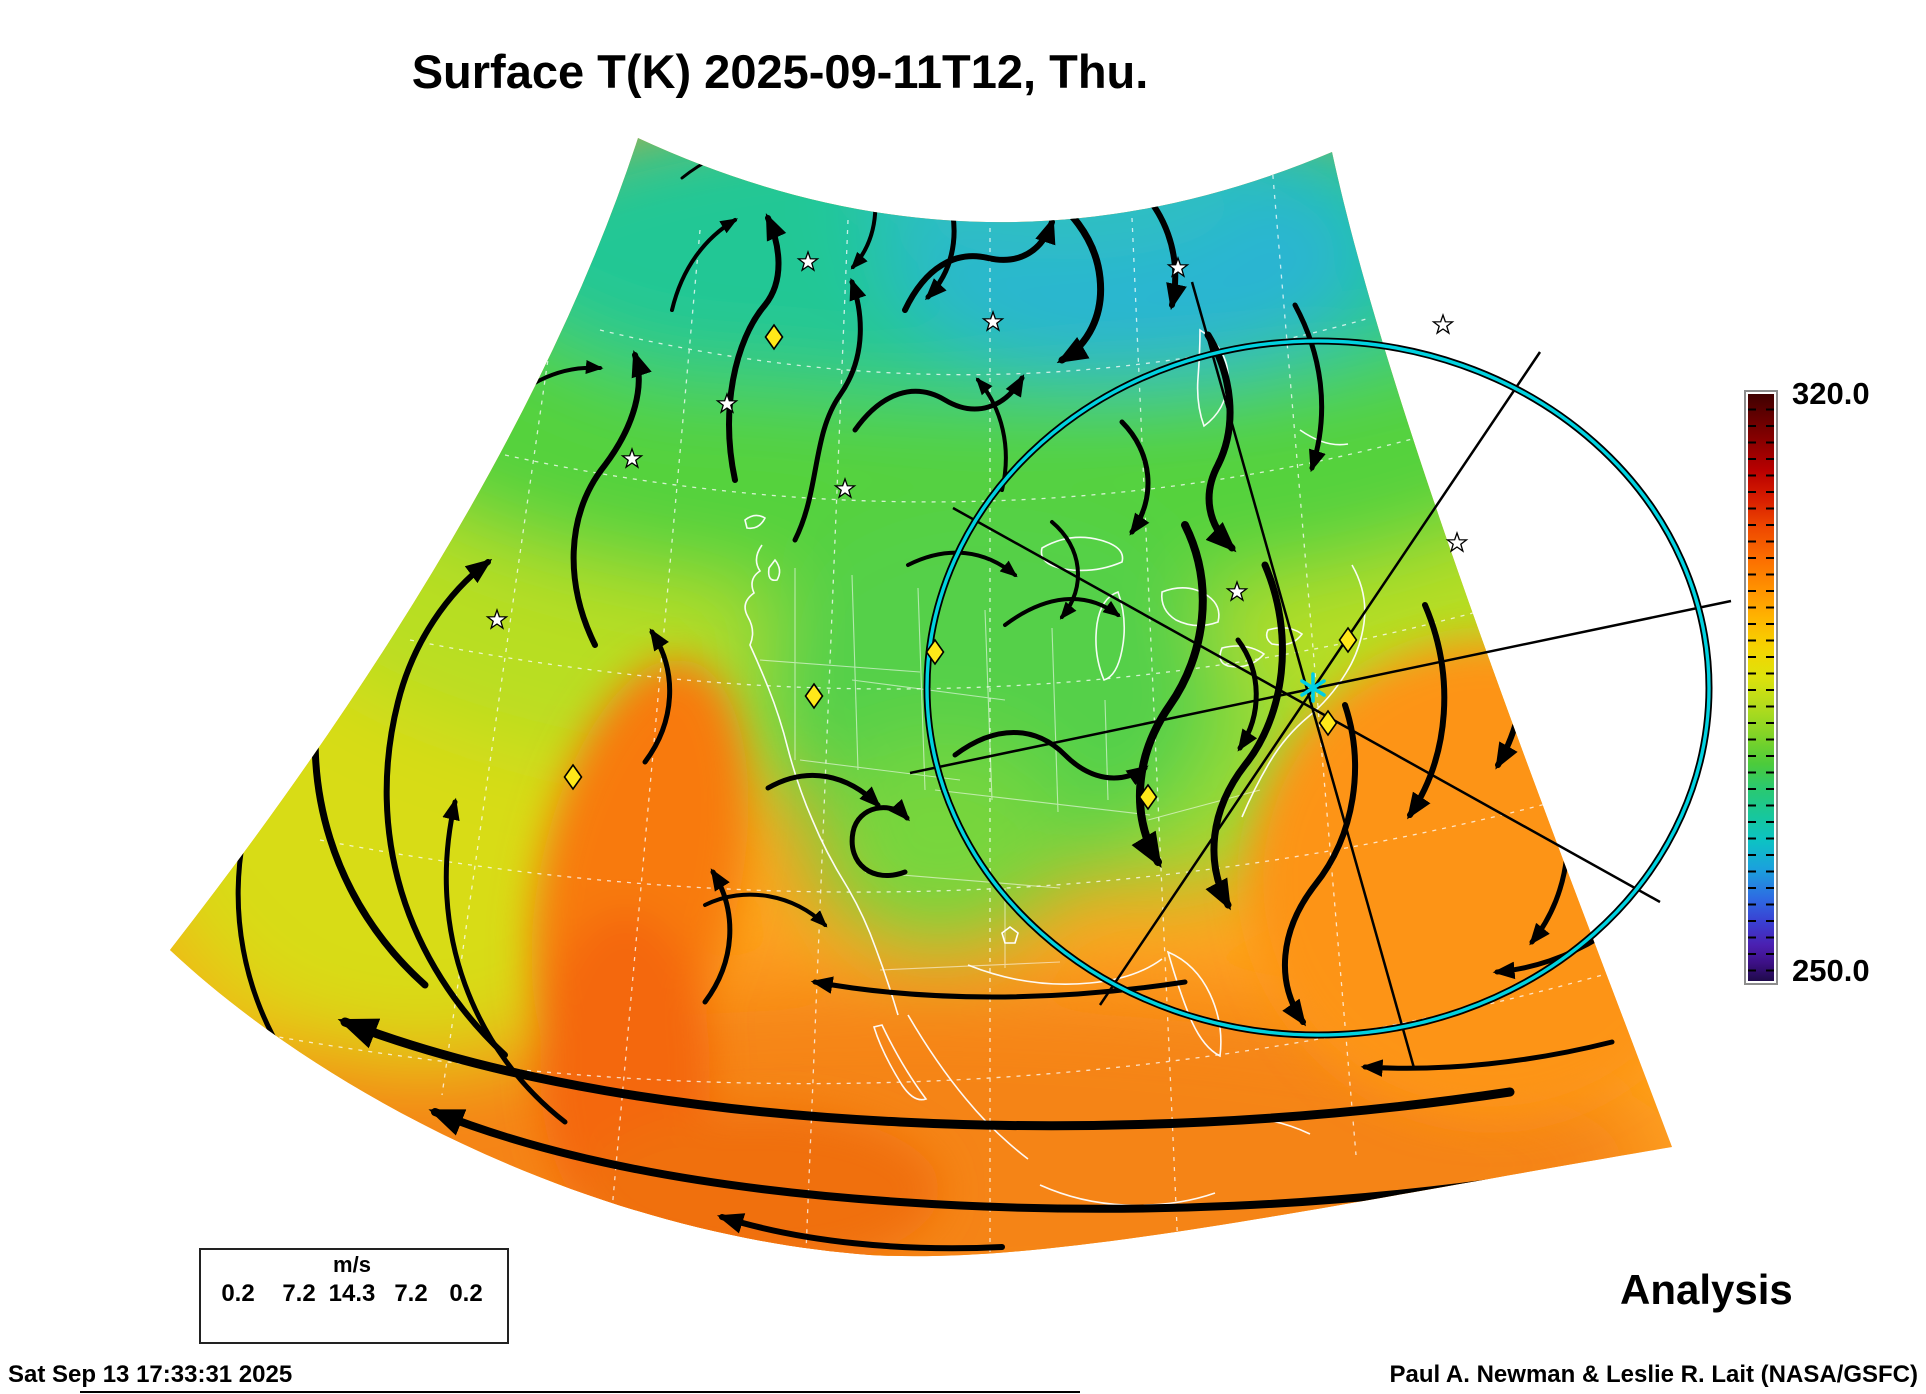  I want to click on state-borders, so click(1010, 769).